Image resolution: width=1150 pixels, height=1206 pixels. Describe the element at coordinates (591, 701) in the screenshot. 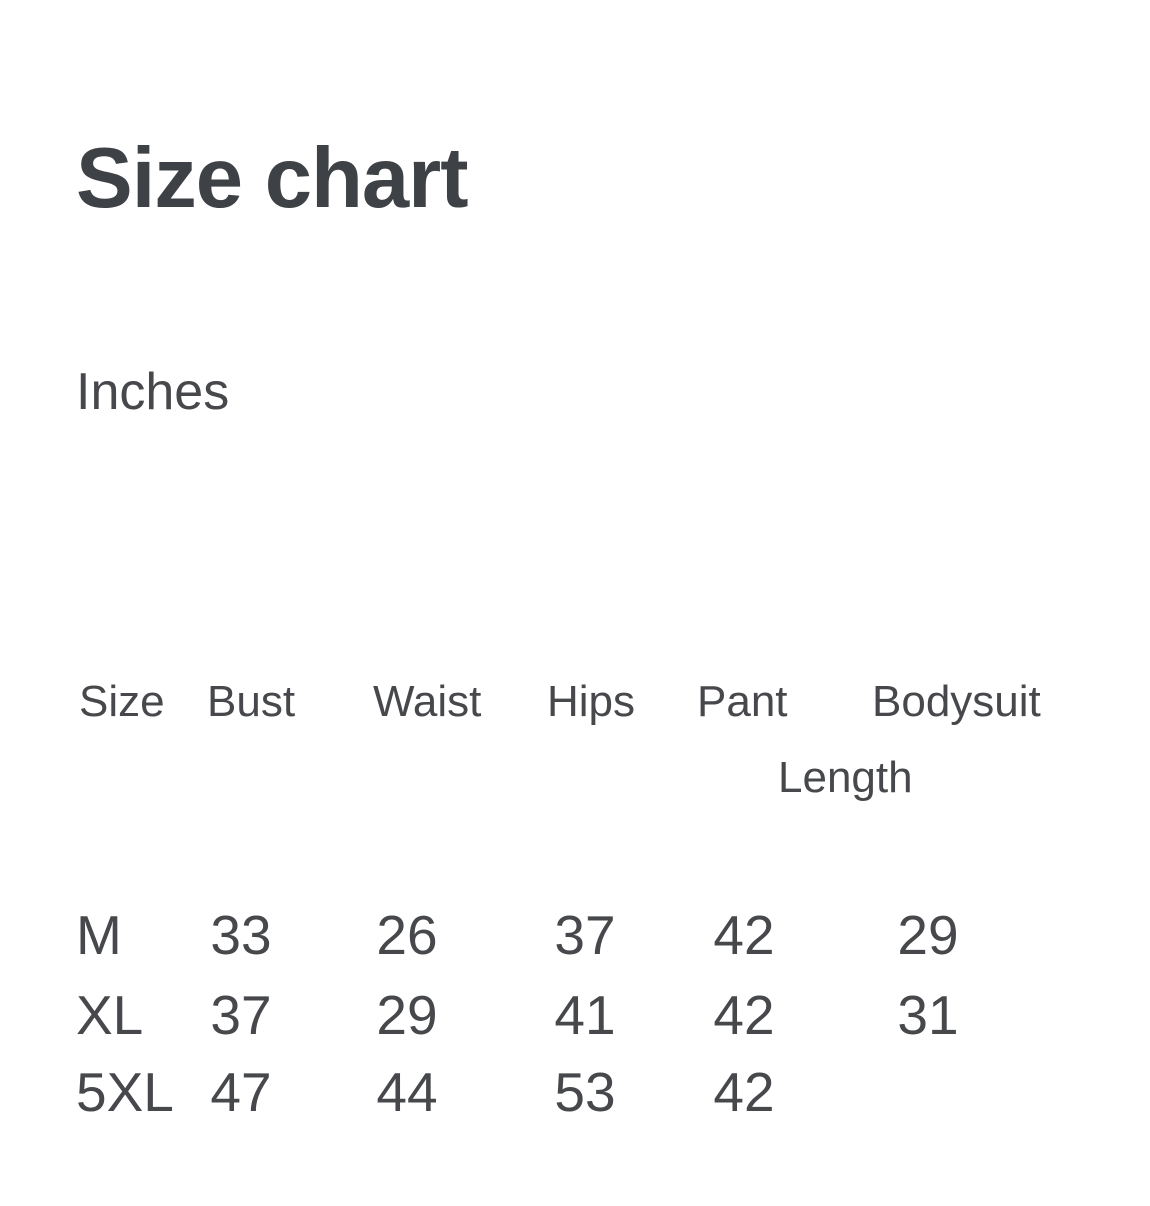

I see `col-header-hips: Hips` at that location.